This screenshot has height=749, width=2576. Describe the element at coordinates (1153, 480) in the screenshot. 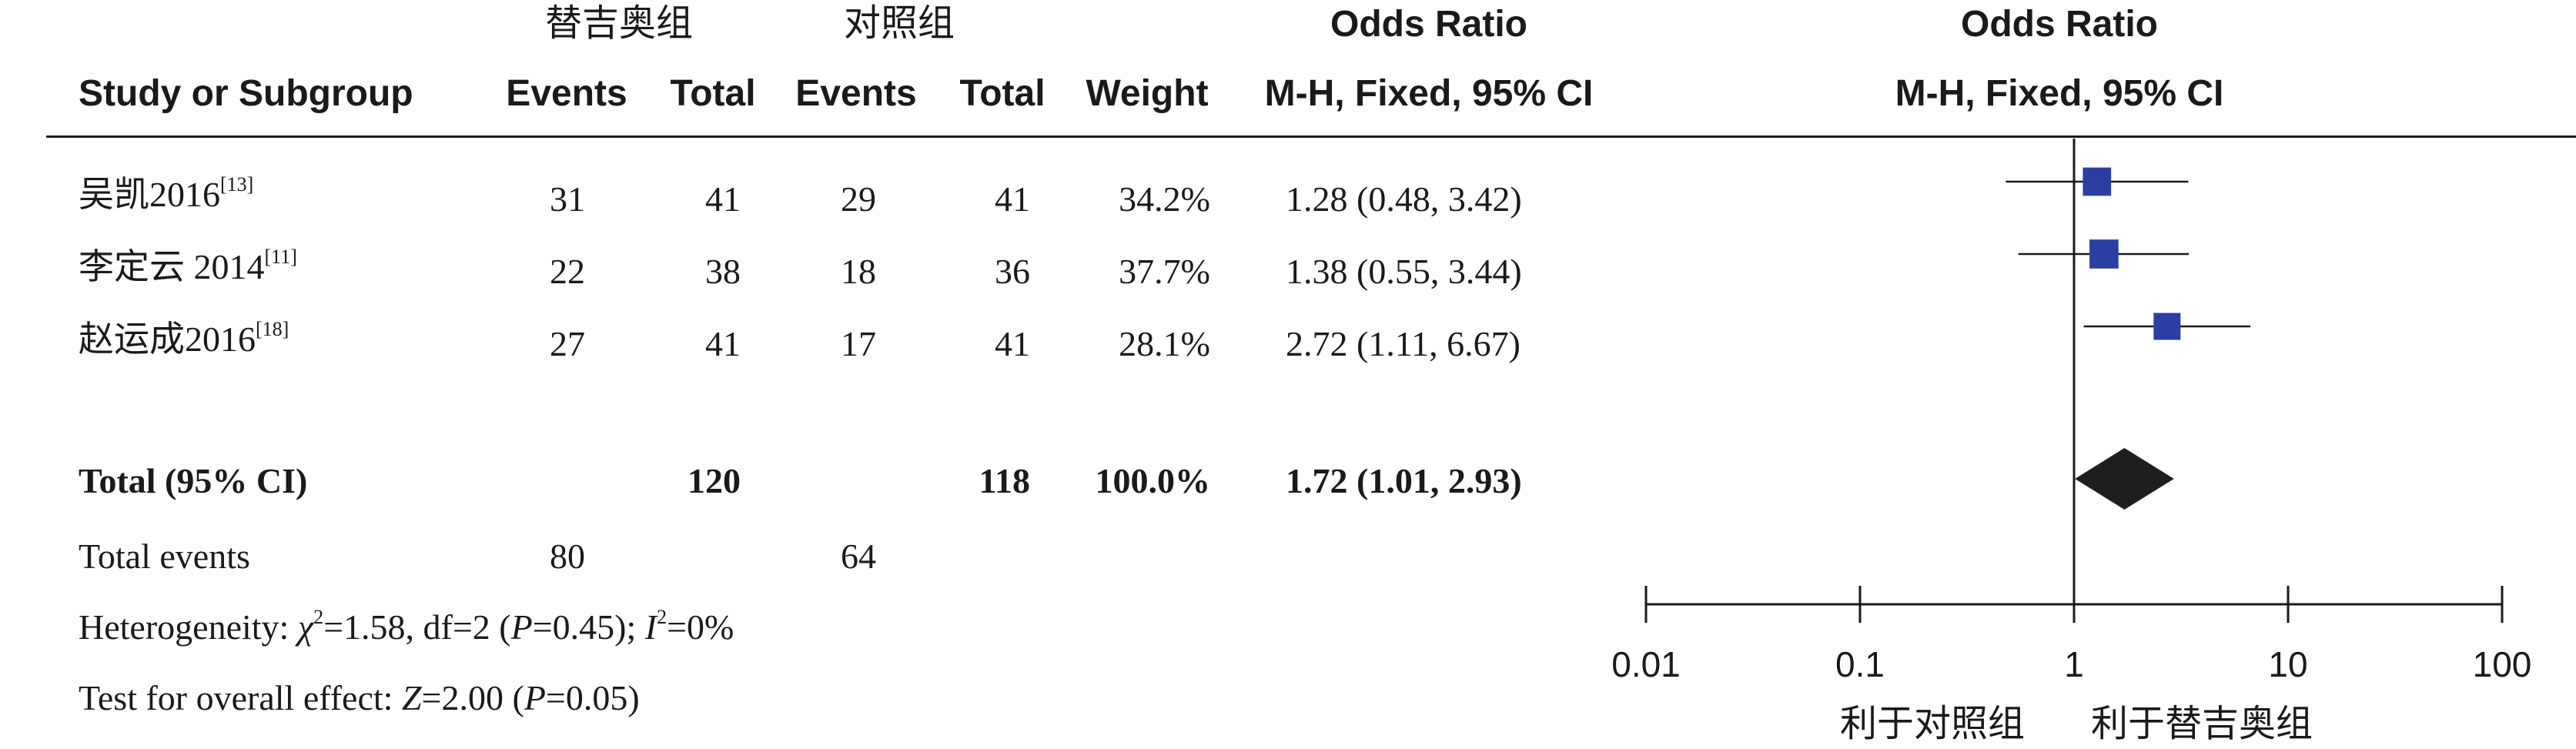

I see `total-weight: 100.0%` at that location.